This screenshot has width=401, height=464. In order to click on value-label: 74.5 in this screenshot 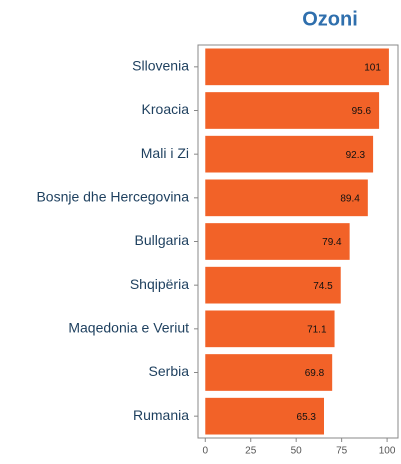, I will do `click(323, 286)`.